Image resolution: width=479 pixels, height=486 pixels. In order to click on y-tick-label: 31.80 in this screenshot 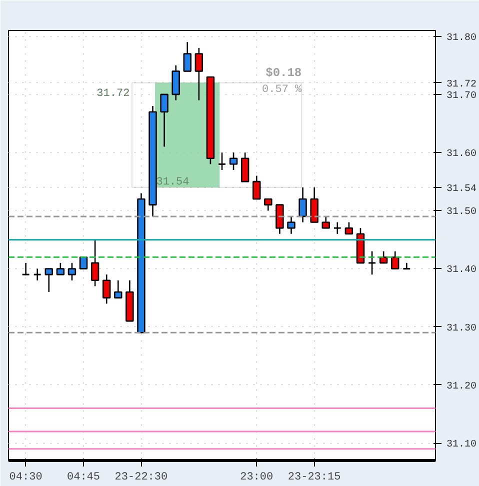, I will do `click(461, 38)`.